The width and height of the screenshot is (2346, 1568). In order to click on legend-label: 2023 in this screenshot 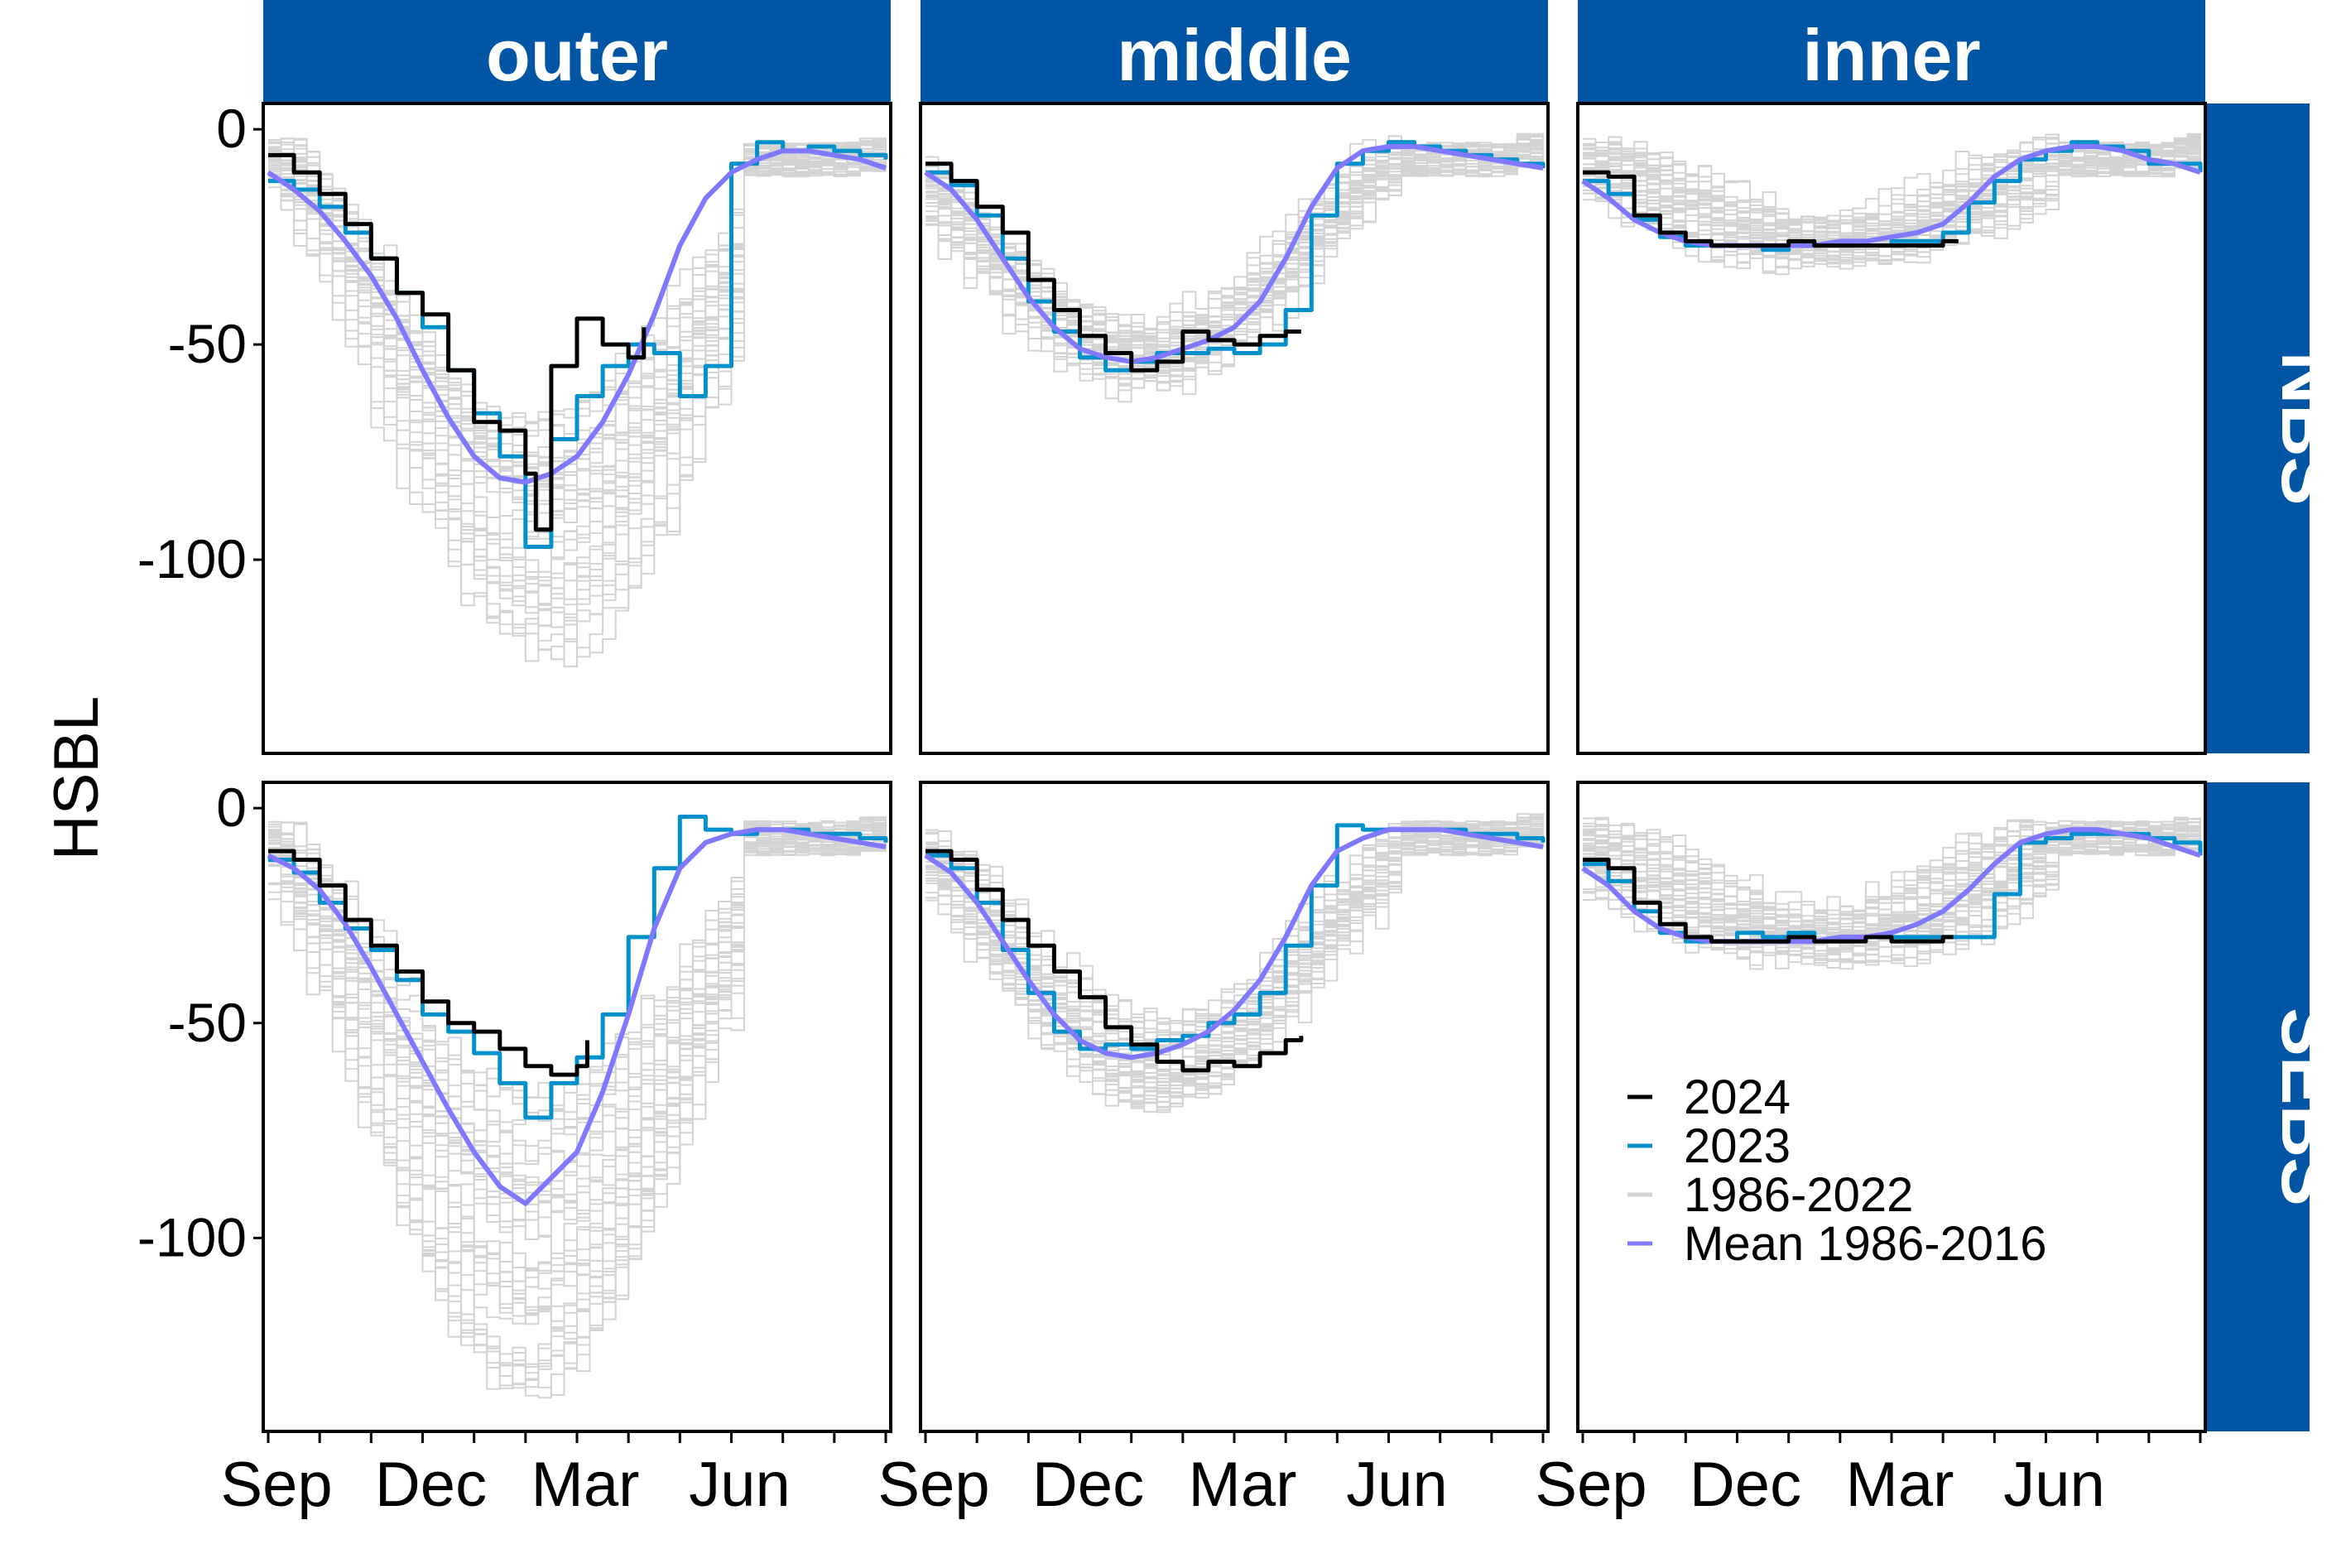, I will do `click(1738, 1146)`.